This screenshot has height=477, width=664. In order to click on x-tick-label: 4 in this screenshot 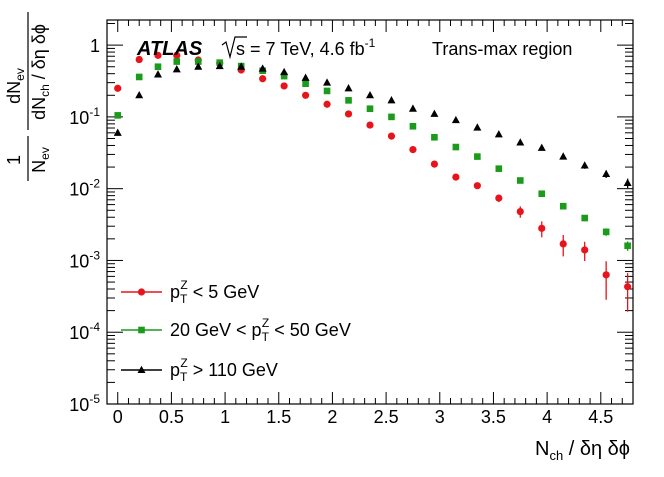, I will do `click(547, 417)`.